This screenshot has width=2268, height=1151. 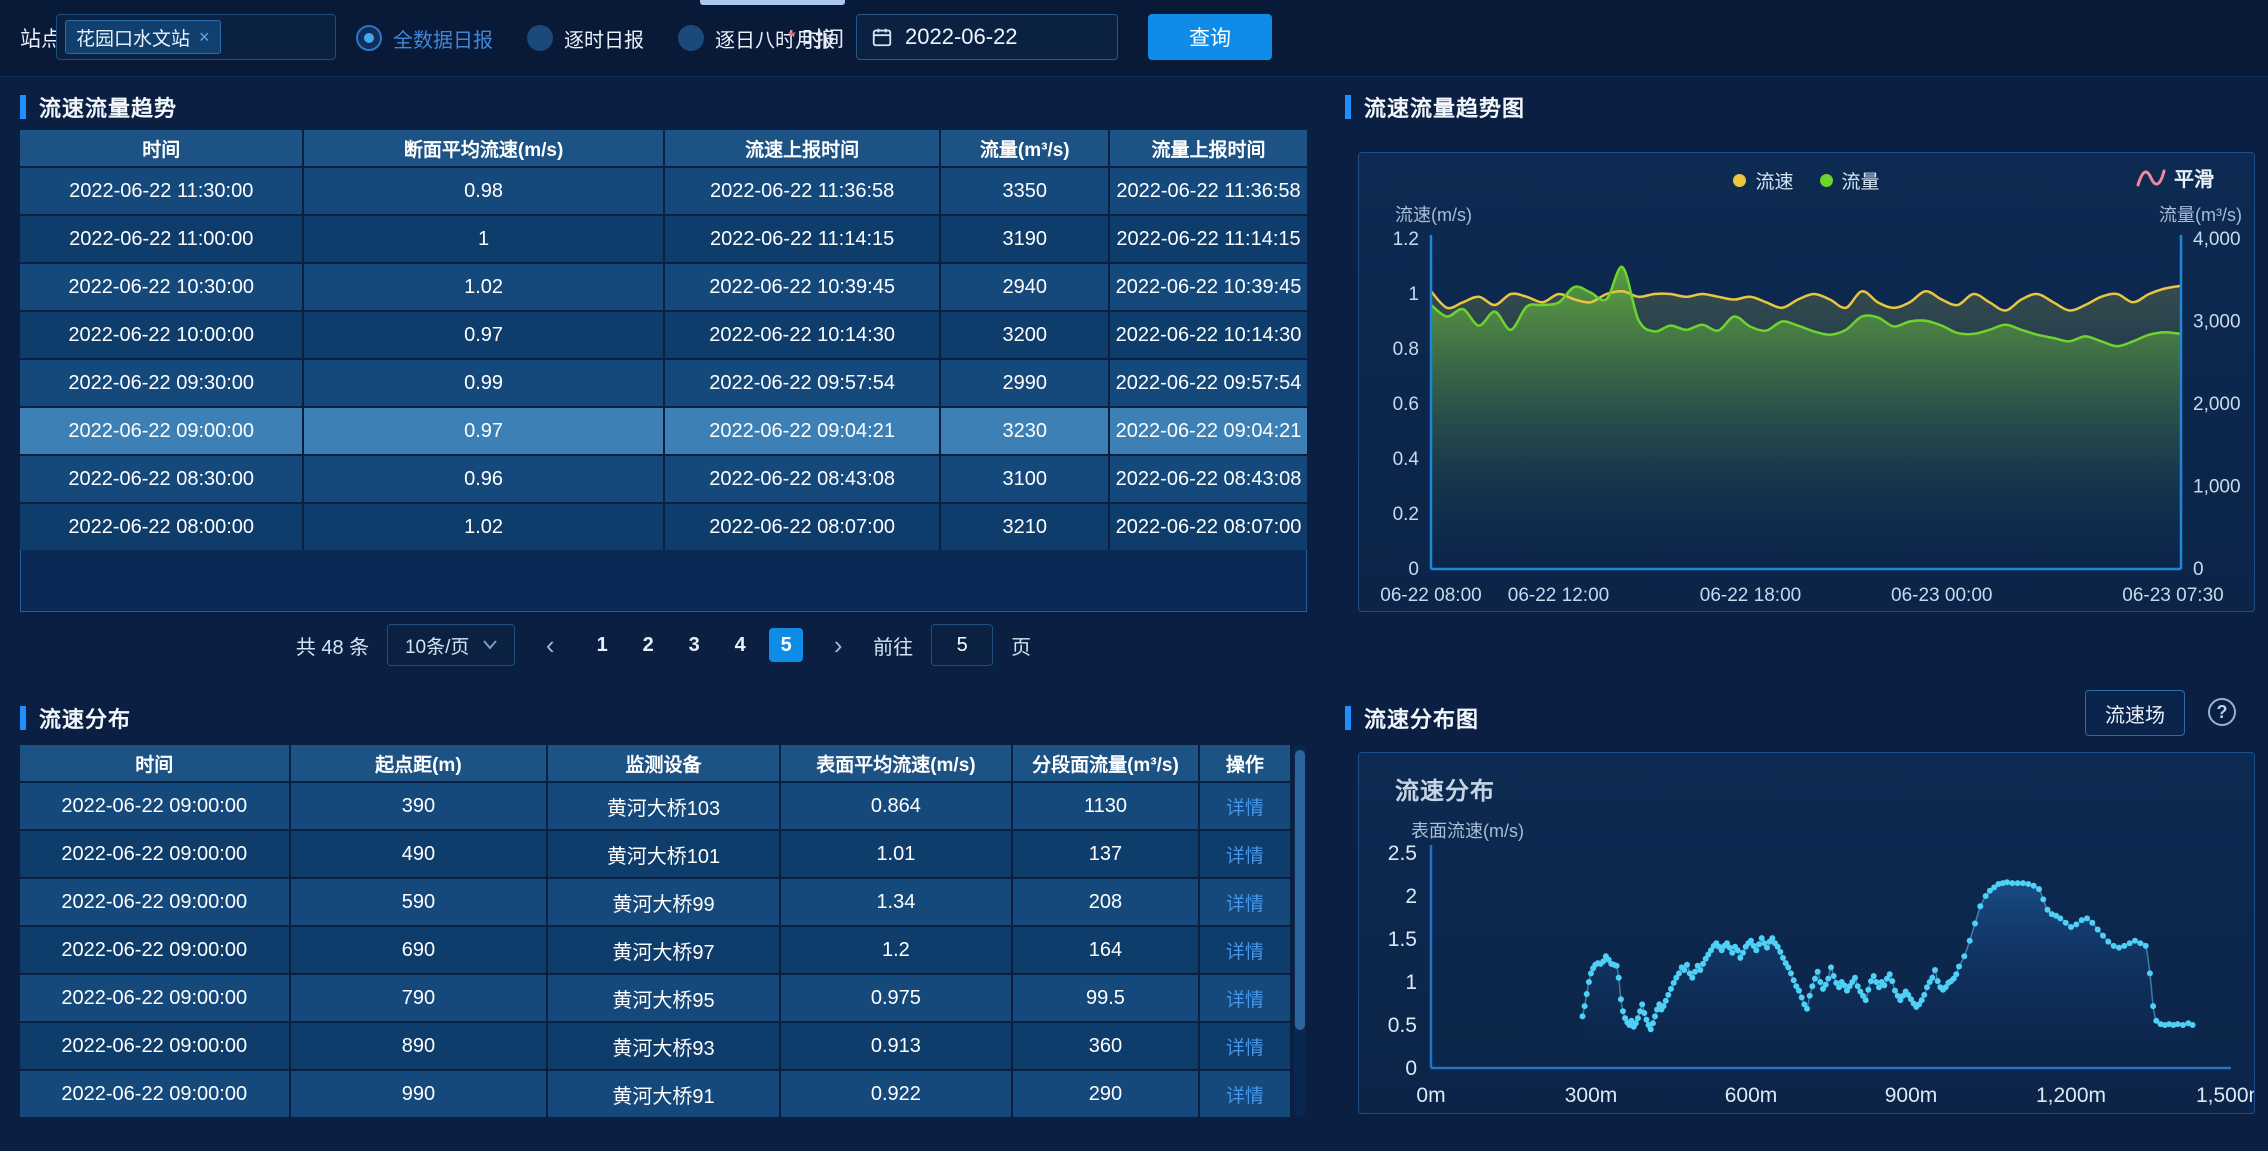 What do you see at coordinates (962, 645) in the screenshot?
I see `goto-page-input: 5` at bounding box center [962, 645].